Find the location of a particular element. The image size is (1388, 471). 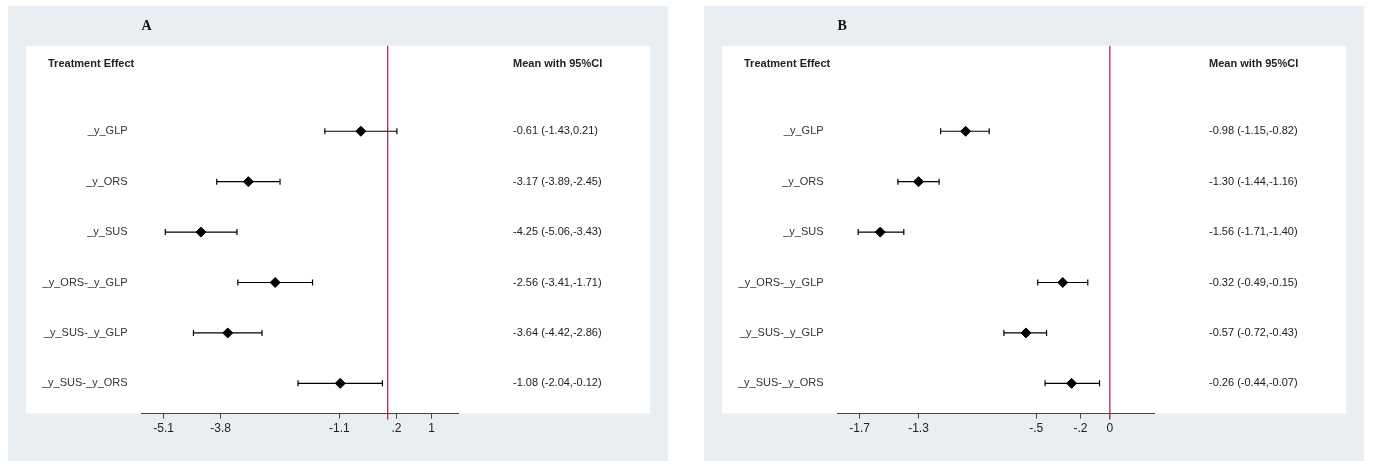

x-tick-label: -1.3 is located at coordinates (919, 428).